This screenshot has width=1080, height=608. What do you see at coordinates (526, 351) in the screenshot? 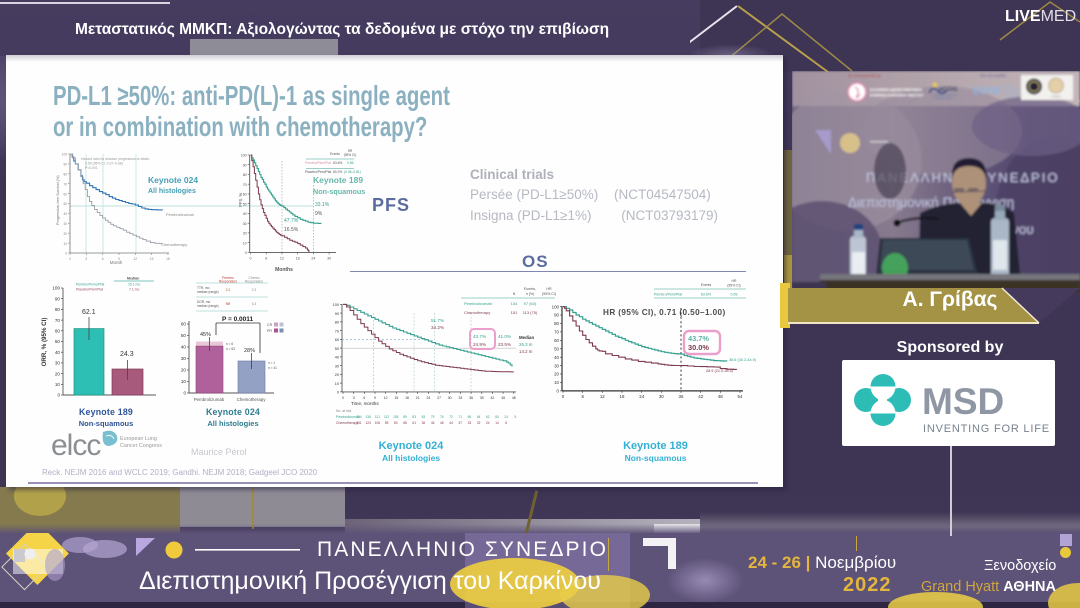
I see `svg-text: 14.2 m` at bounding box center [526, 351].